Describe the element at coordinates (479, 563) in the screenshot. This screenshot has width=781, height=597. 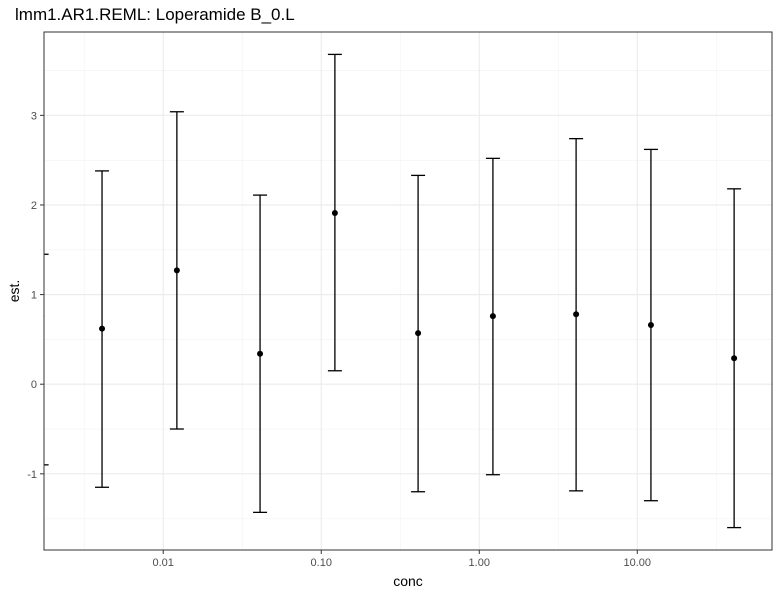
I see `x-tick-label: 1.00` at that location.